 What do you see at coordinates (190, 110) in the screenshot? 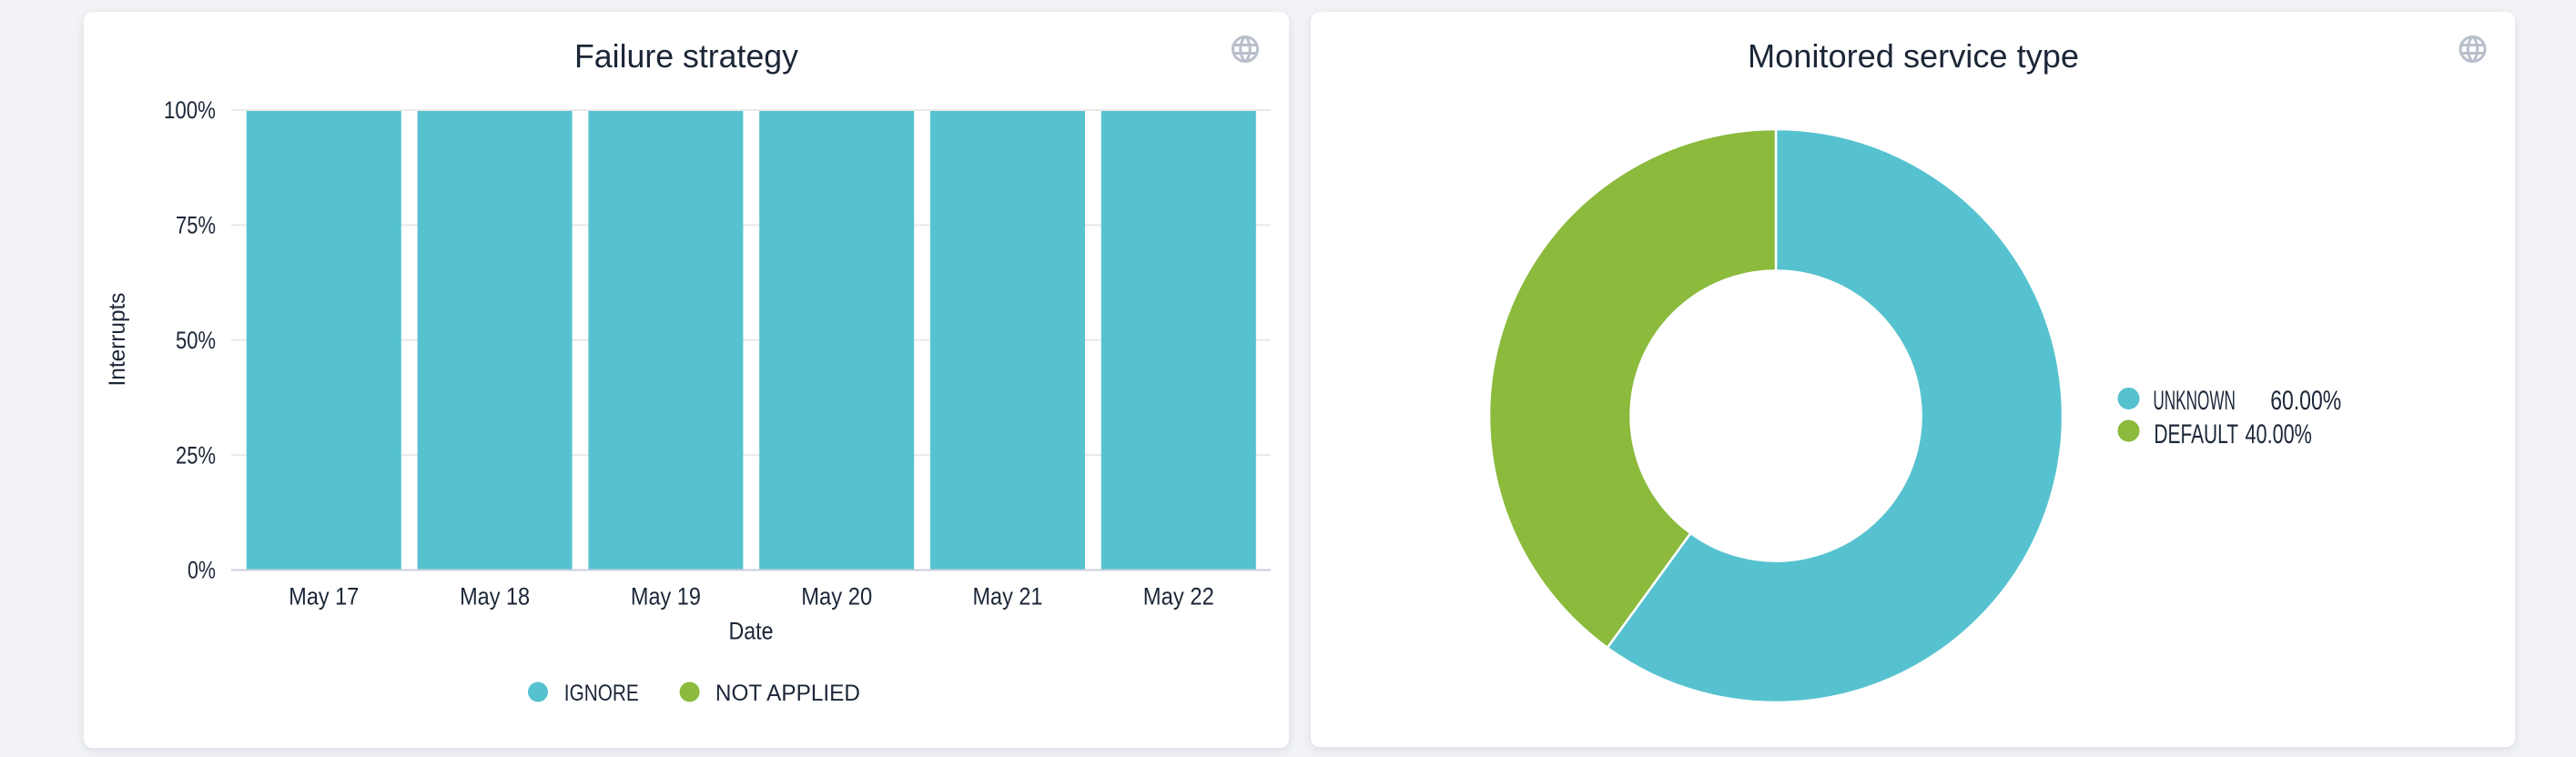
I see `svg-text: 100%` at bounding box center [190, 110].